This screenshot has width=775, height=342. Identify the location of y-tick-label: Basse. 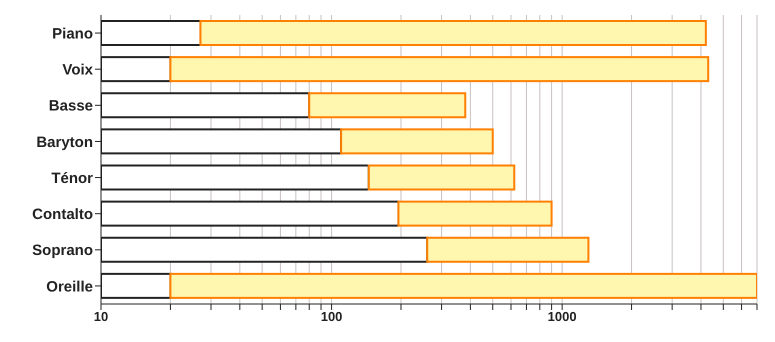
(70, 106).